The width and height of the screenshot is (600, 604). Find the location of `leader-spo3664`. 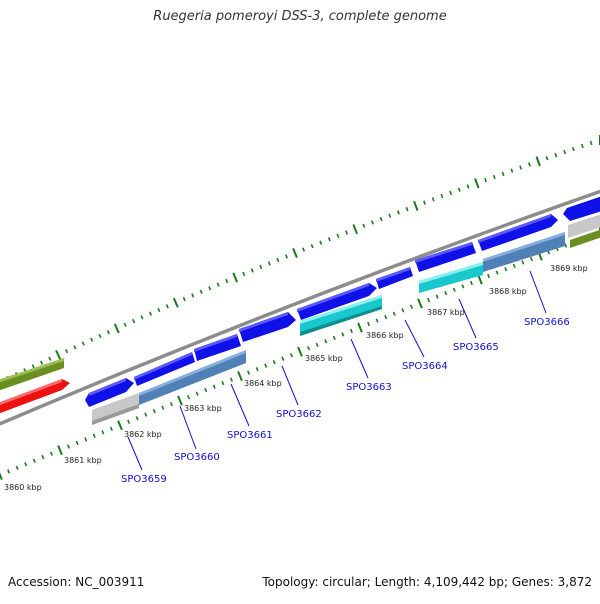

leader-spo3664 is located at coordinates (414, 338).